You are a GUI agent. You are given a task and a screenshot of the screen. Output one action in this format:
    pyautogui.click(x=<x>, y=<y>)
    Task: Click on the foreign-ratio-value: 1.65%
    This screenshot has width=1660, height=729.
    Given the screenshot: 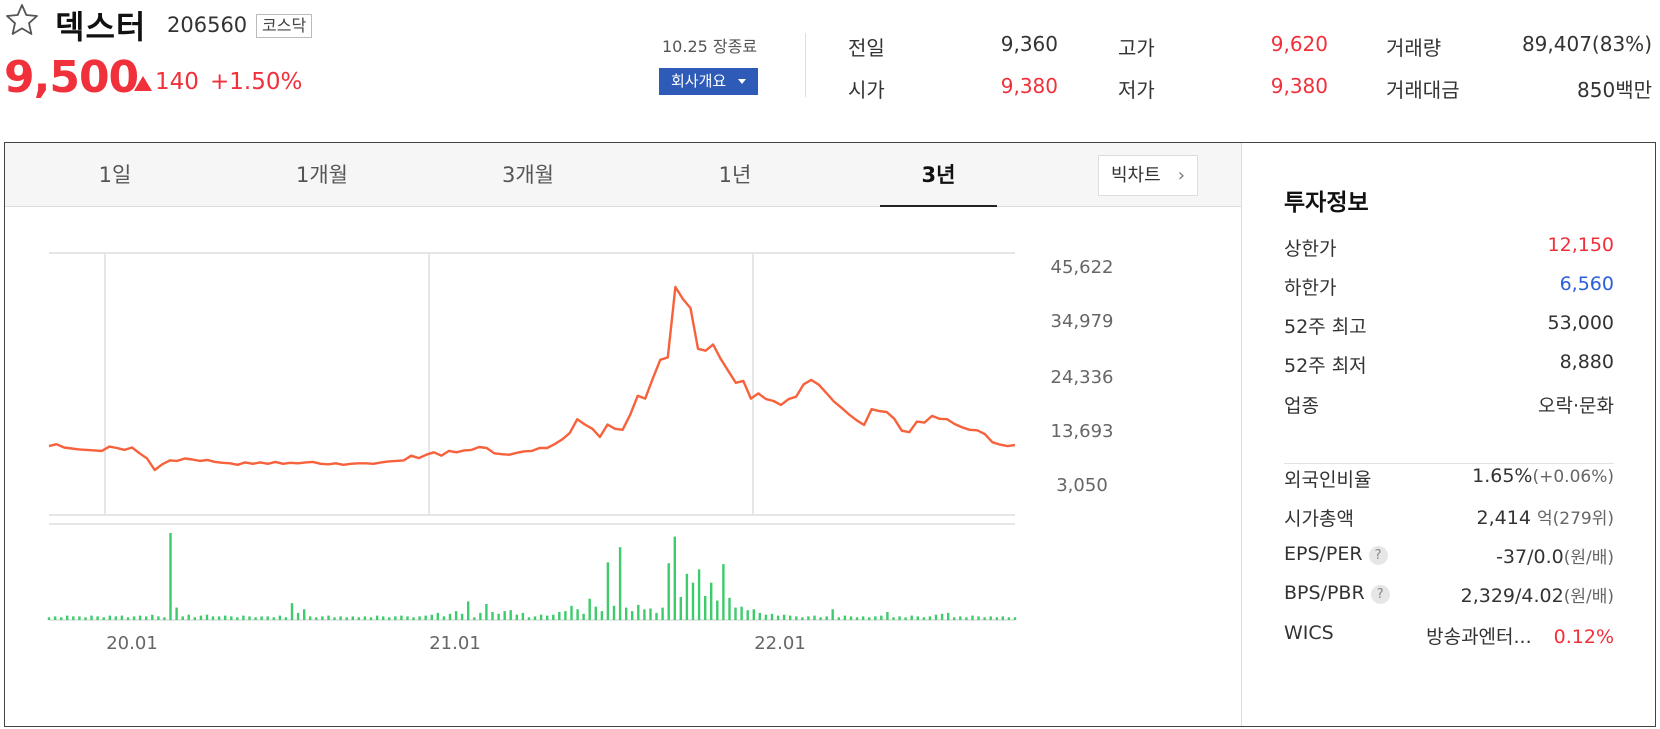 What is the action you would take?
    pyautogui.click(x=1502, y=476)
    